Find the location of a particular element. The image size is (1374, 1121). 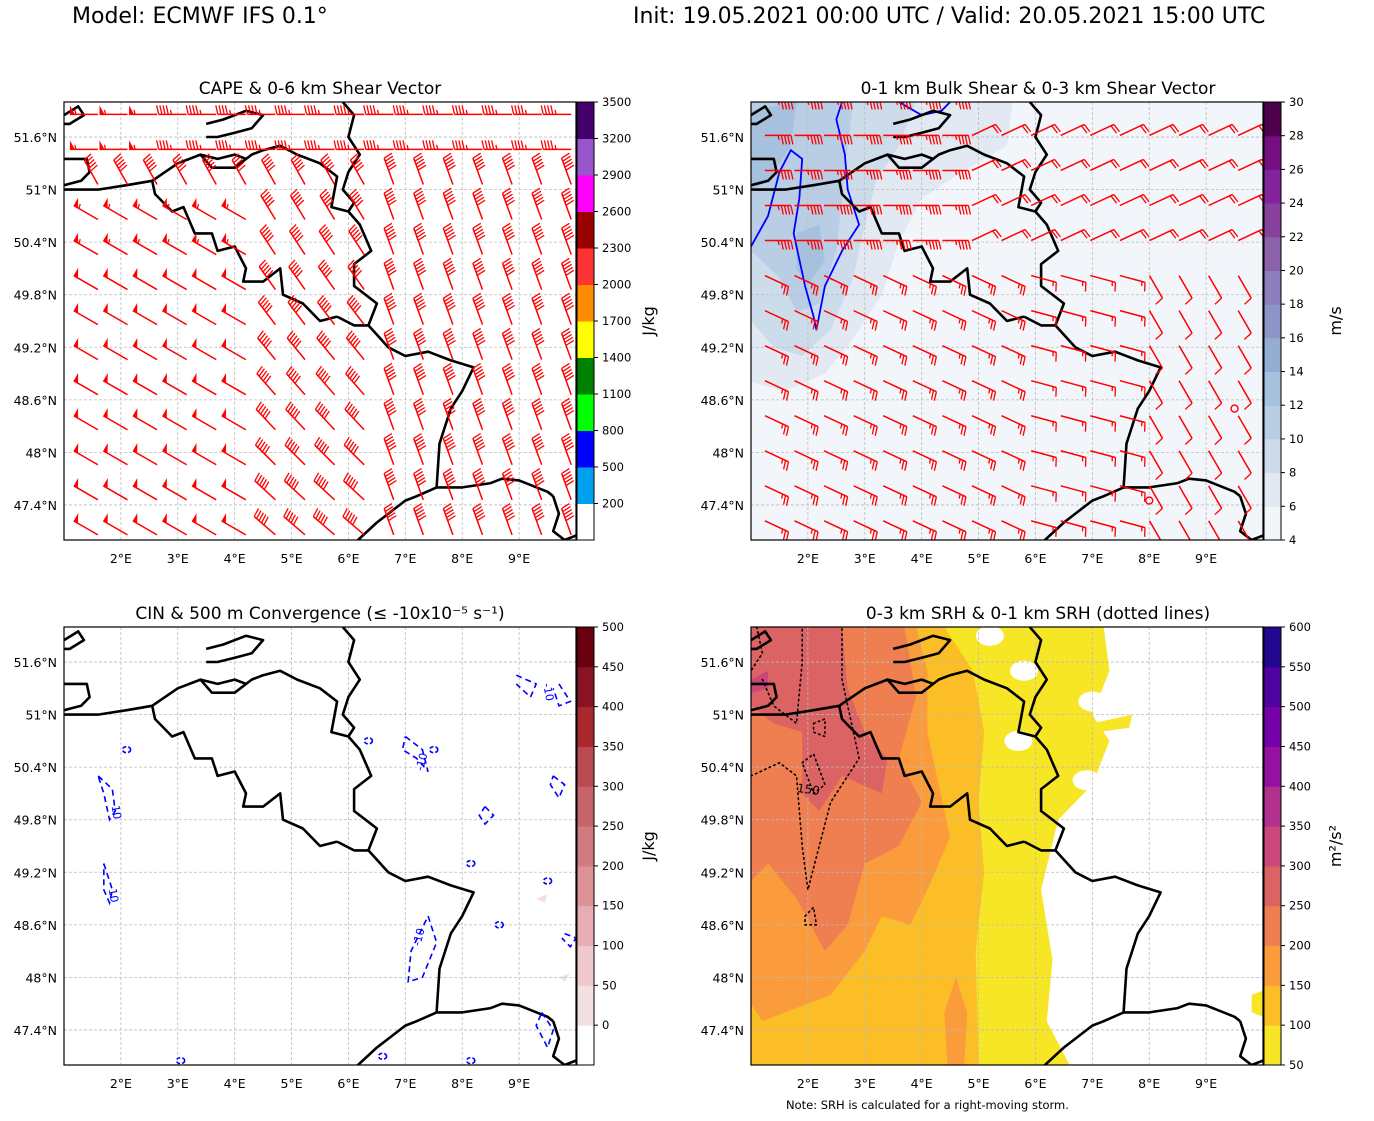

x-tick-label: 4°E is located at coordinates (235, 558).